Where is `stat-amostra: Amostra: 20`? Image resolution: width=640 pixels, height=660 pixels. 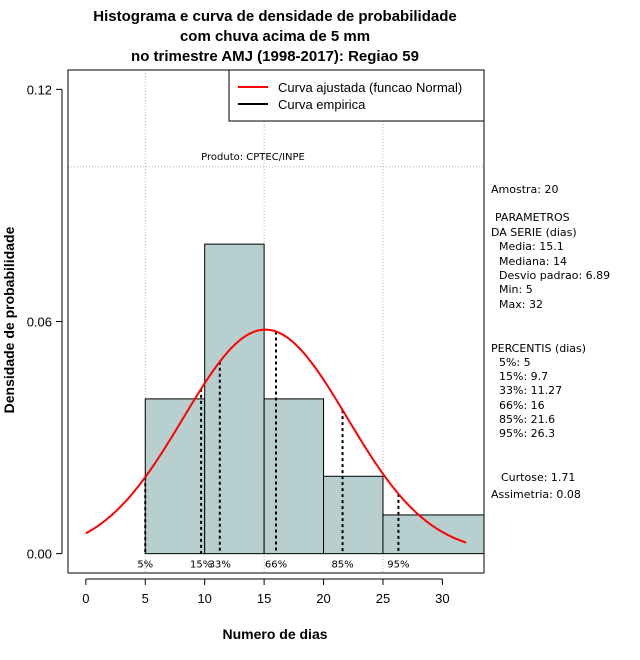
stat-amostra: Amostra: 20 is located at coordinates (524, 189).